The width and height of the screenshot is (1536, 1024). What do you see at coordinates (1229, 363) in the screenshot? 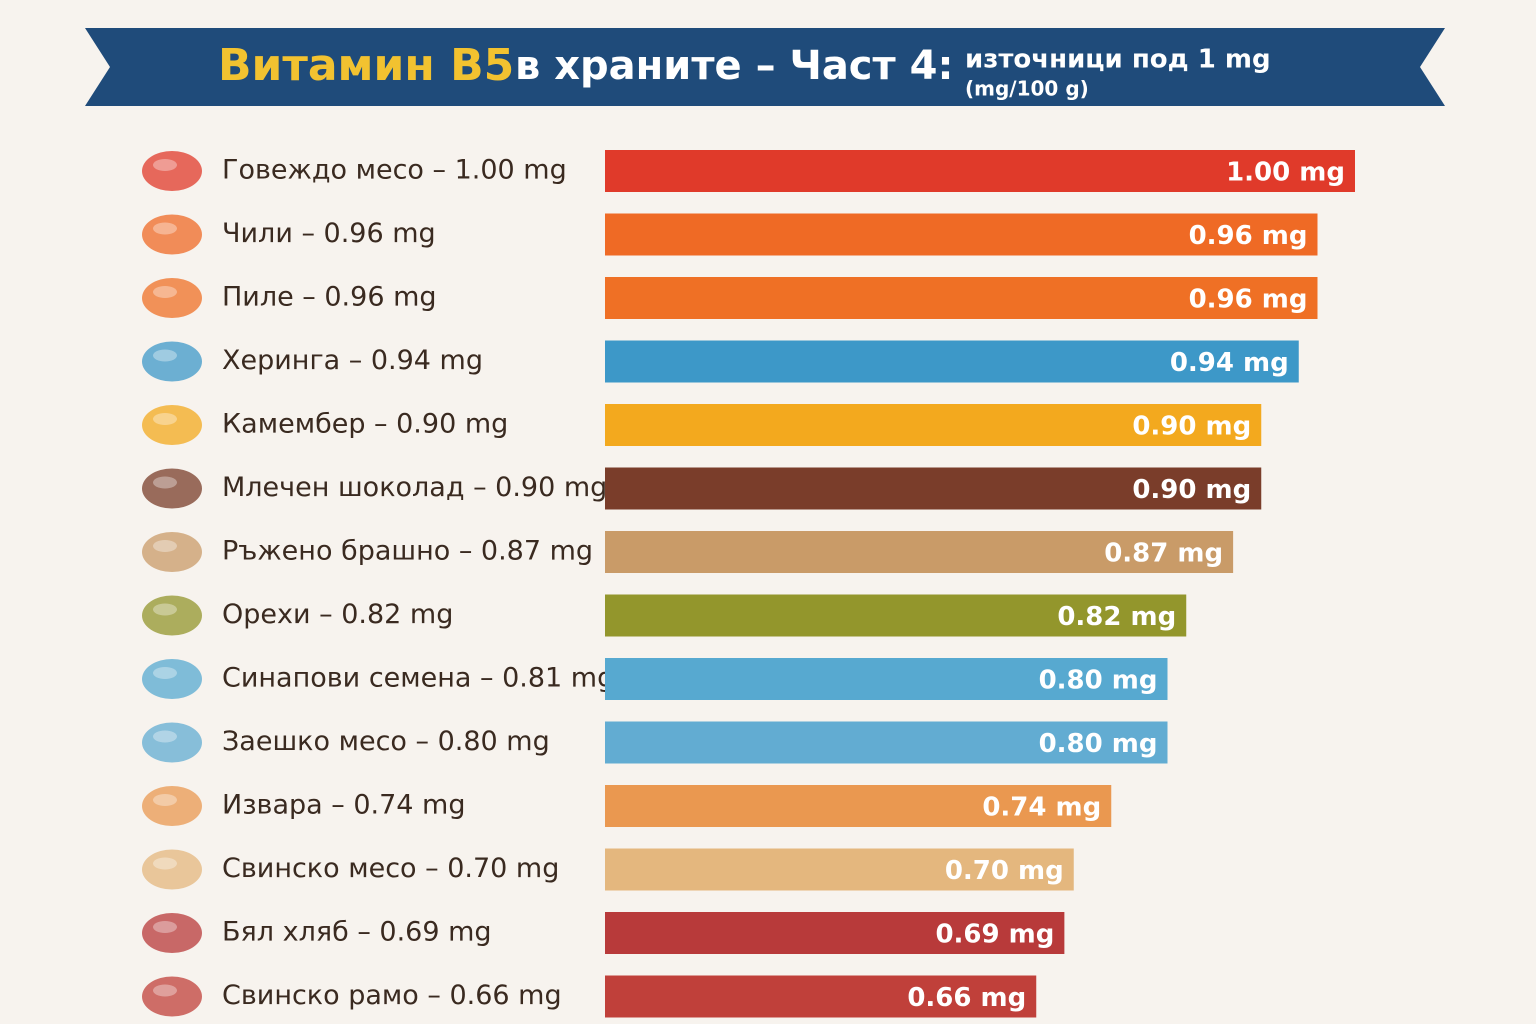
I see `value-label: 0.94 mg` at bounding box center [1229, 363].